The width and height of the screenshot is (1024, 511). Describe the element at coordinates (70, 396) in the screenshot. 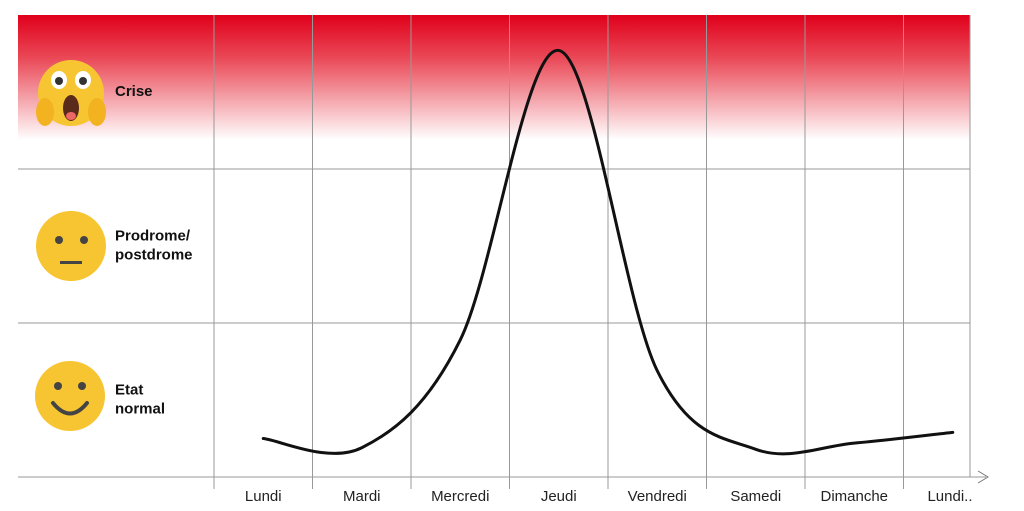

I see `emoji-smile` at that location.